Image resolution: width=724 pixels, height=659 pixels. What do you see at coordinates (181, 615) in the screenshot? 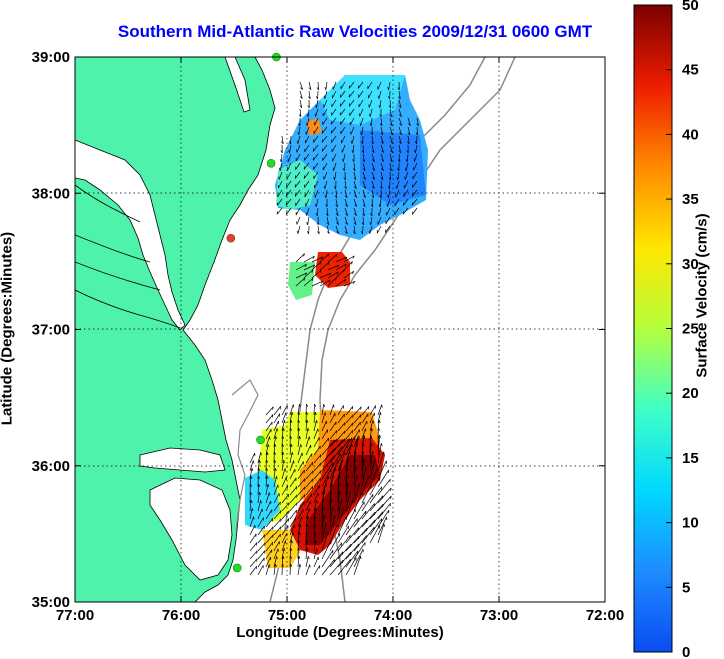
I see `x-tick-label: 76:00` at bounding box center [181, 615].